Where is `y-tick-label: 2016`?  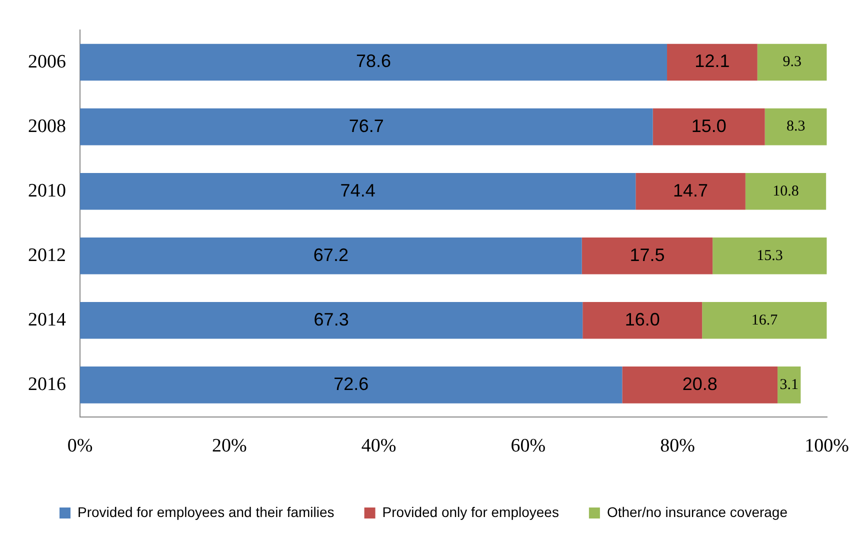 y-tick-label: 2016 is located at coordinates (47, 384).